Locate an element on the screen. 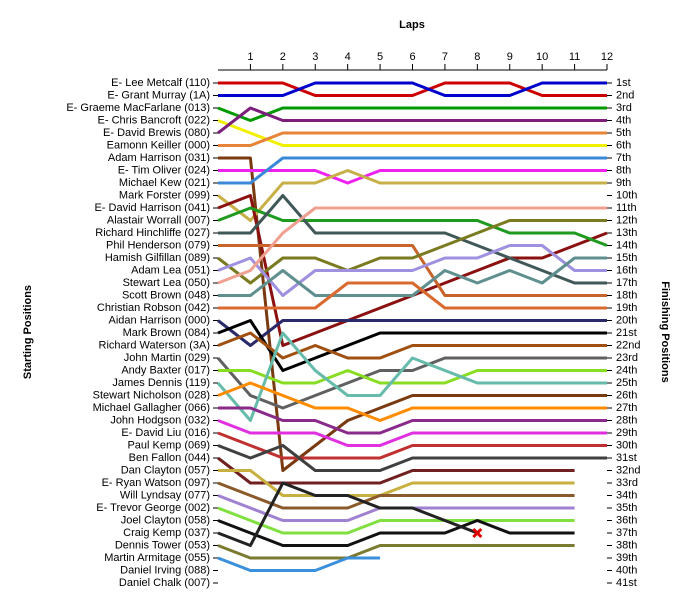  driver-label: E- Trevor George (002) is located at coordinates (153, 508).